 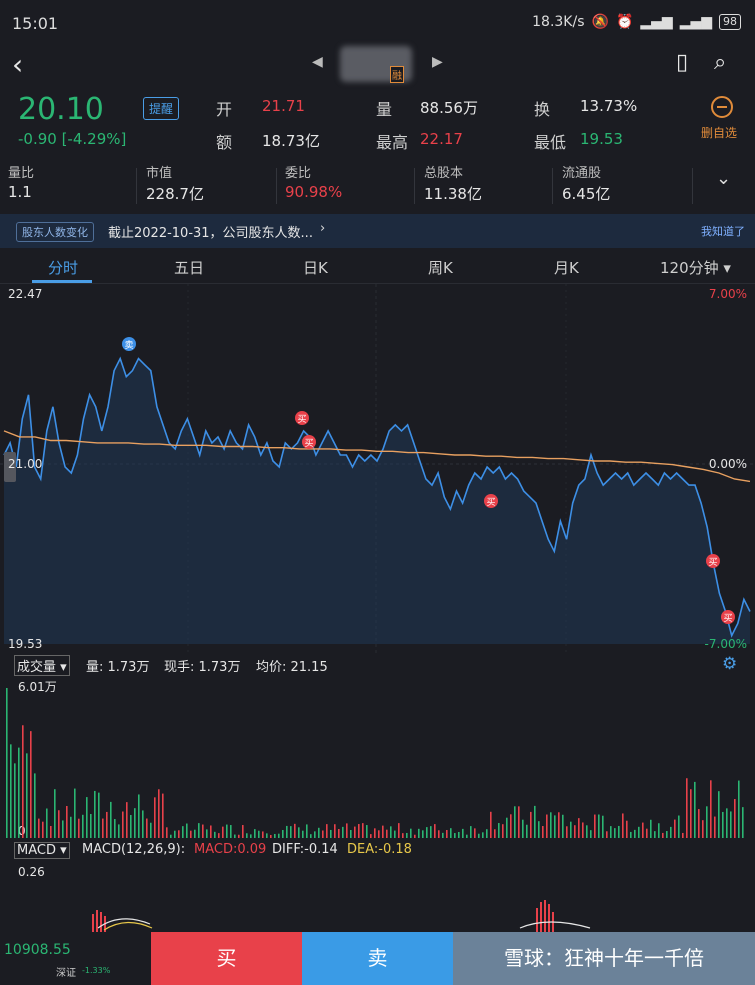 What do you see at coordinates (292, 667) in the screenshot?
I see `avg-price-readout: 均价: 21.15` at bounding box center [292, 667].